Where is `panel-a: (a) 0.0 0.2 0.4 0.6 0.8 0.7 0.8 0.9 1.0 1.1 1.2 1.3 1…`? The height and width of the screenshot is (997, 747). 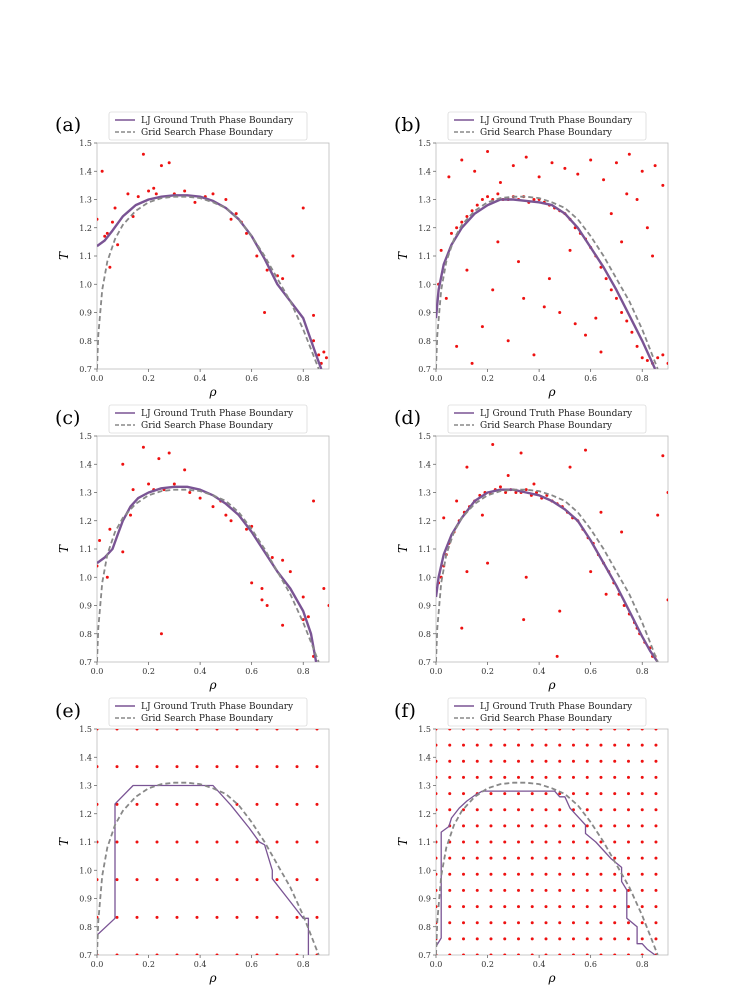
panel-a: (a) 0.0 0.2 0.4 0.6 0.8 0.7 0.8 0.9 1.0 1.1 1.2 1.3 1… is located at coordinates (192, 255).